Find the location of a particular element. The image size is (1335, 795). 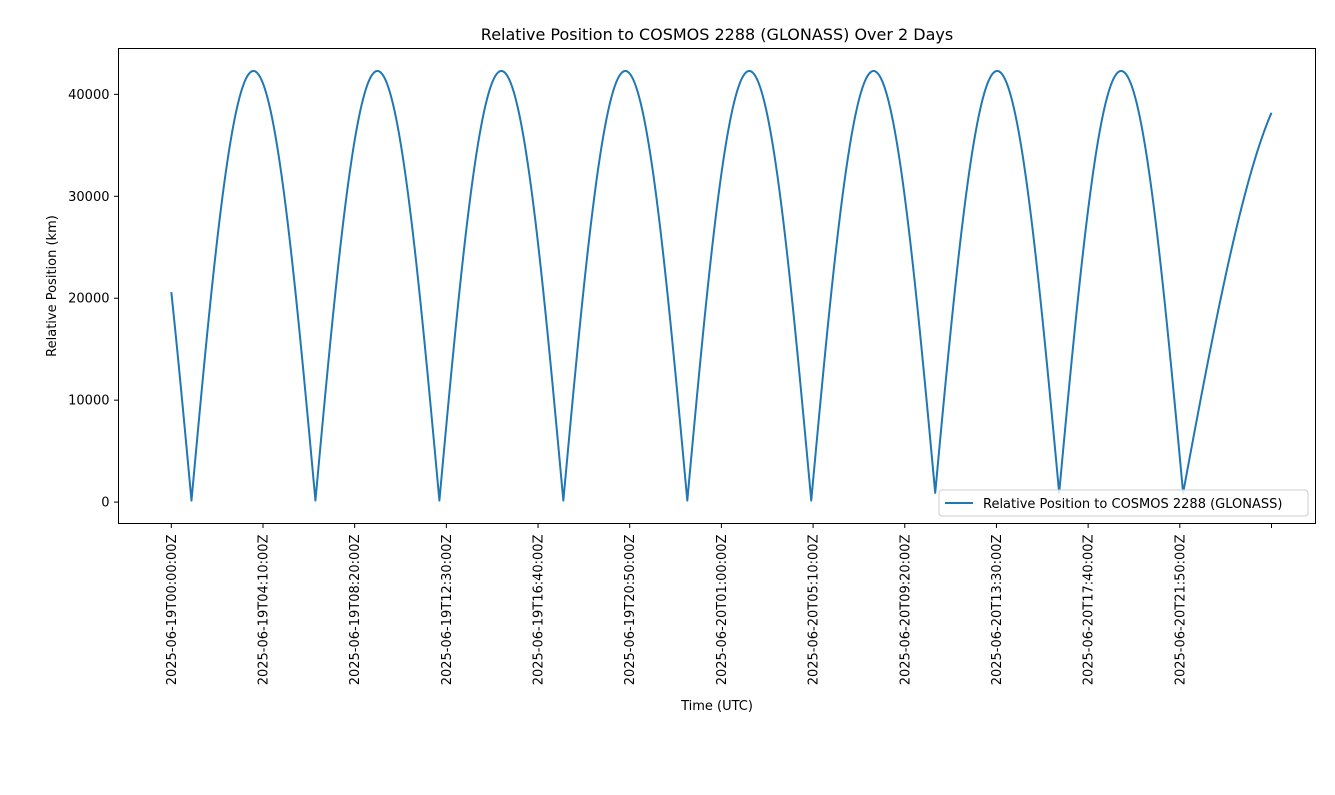

x-tick-label: 2025-06-19T12:30:00Z is located at coordinates (447, 609).